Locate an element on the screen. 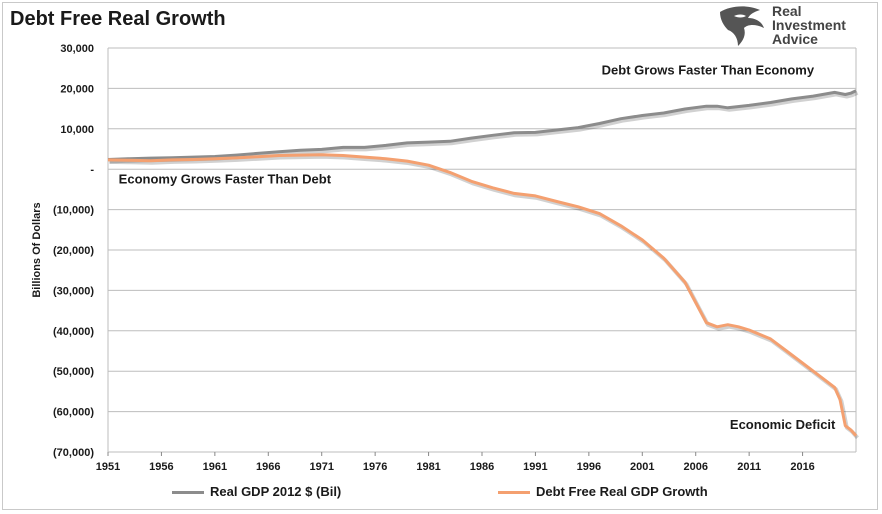 The width and height of the screenshot is (882, 514). legend-label-debt-free: Debt Free Real GDP Growth is located at coordinates (622, 491).